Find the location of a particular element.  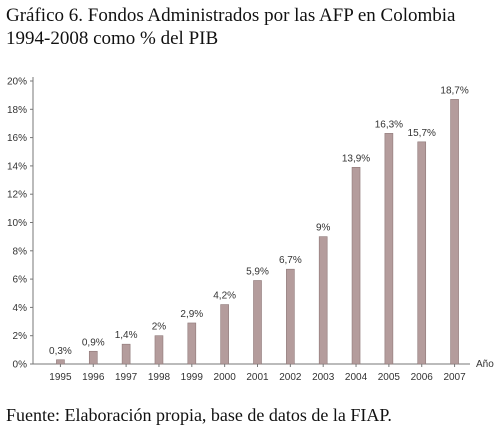

y-tick-label: 16% is located at coordinates (17, 138).